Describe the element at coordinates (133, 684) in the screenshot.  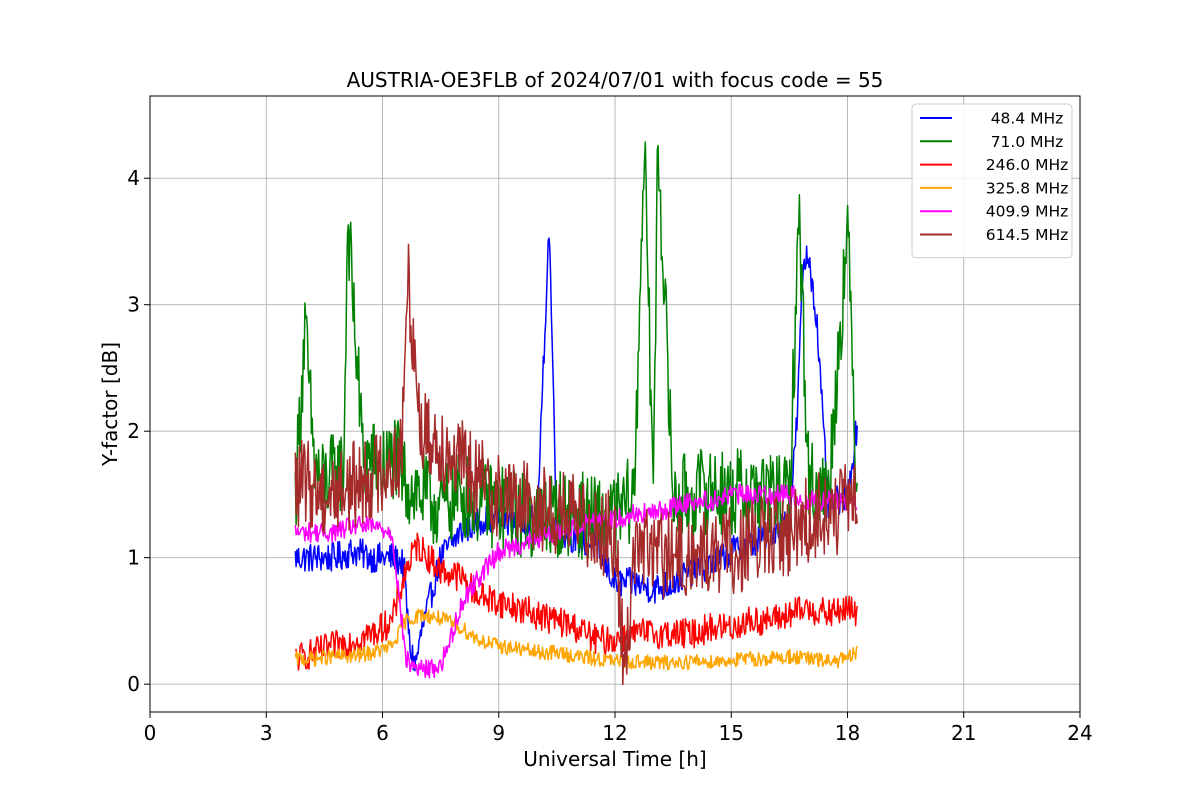
I see `y-tick-label: 0` at that location.